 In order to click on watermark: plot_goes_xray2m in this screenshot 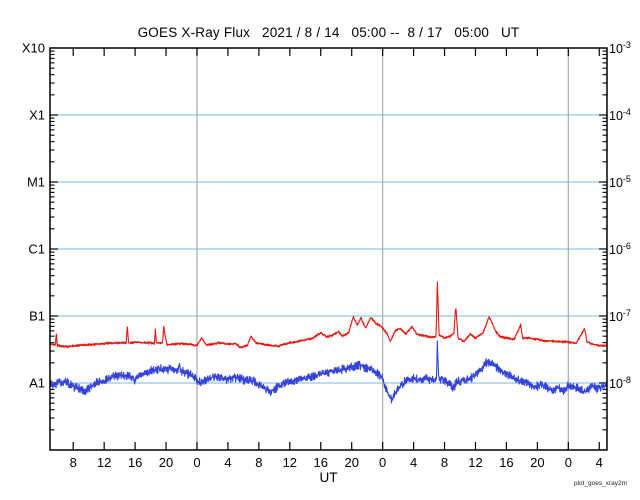, I will do `click(600, 483)`.